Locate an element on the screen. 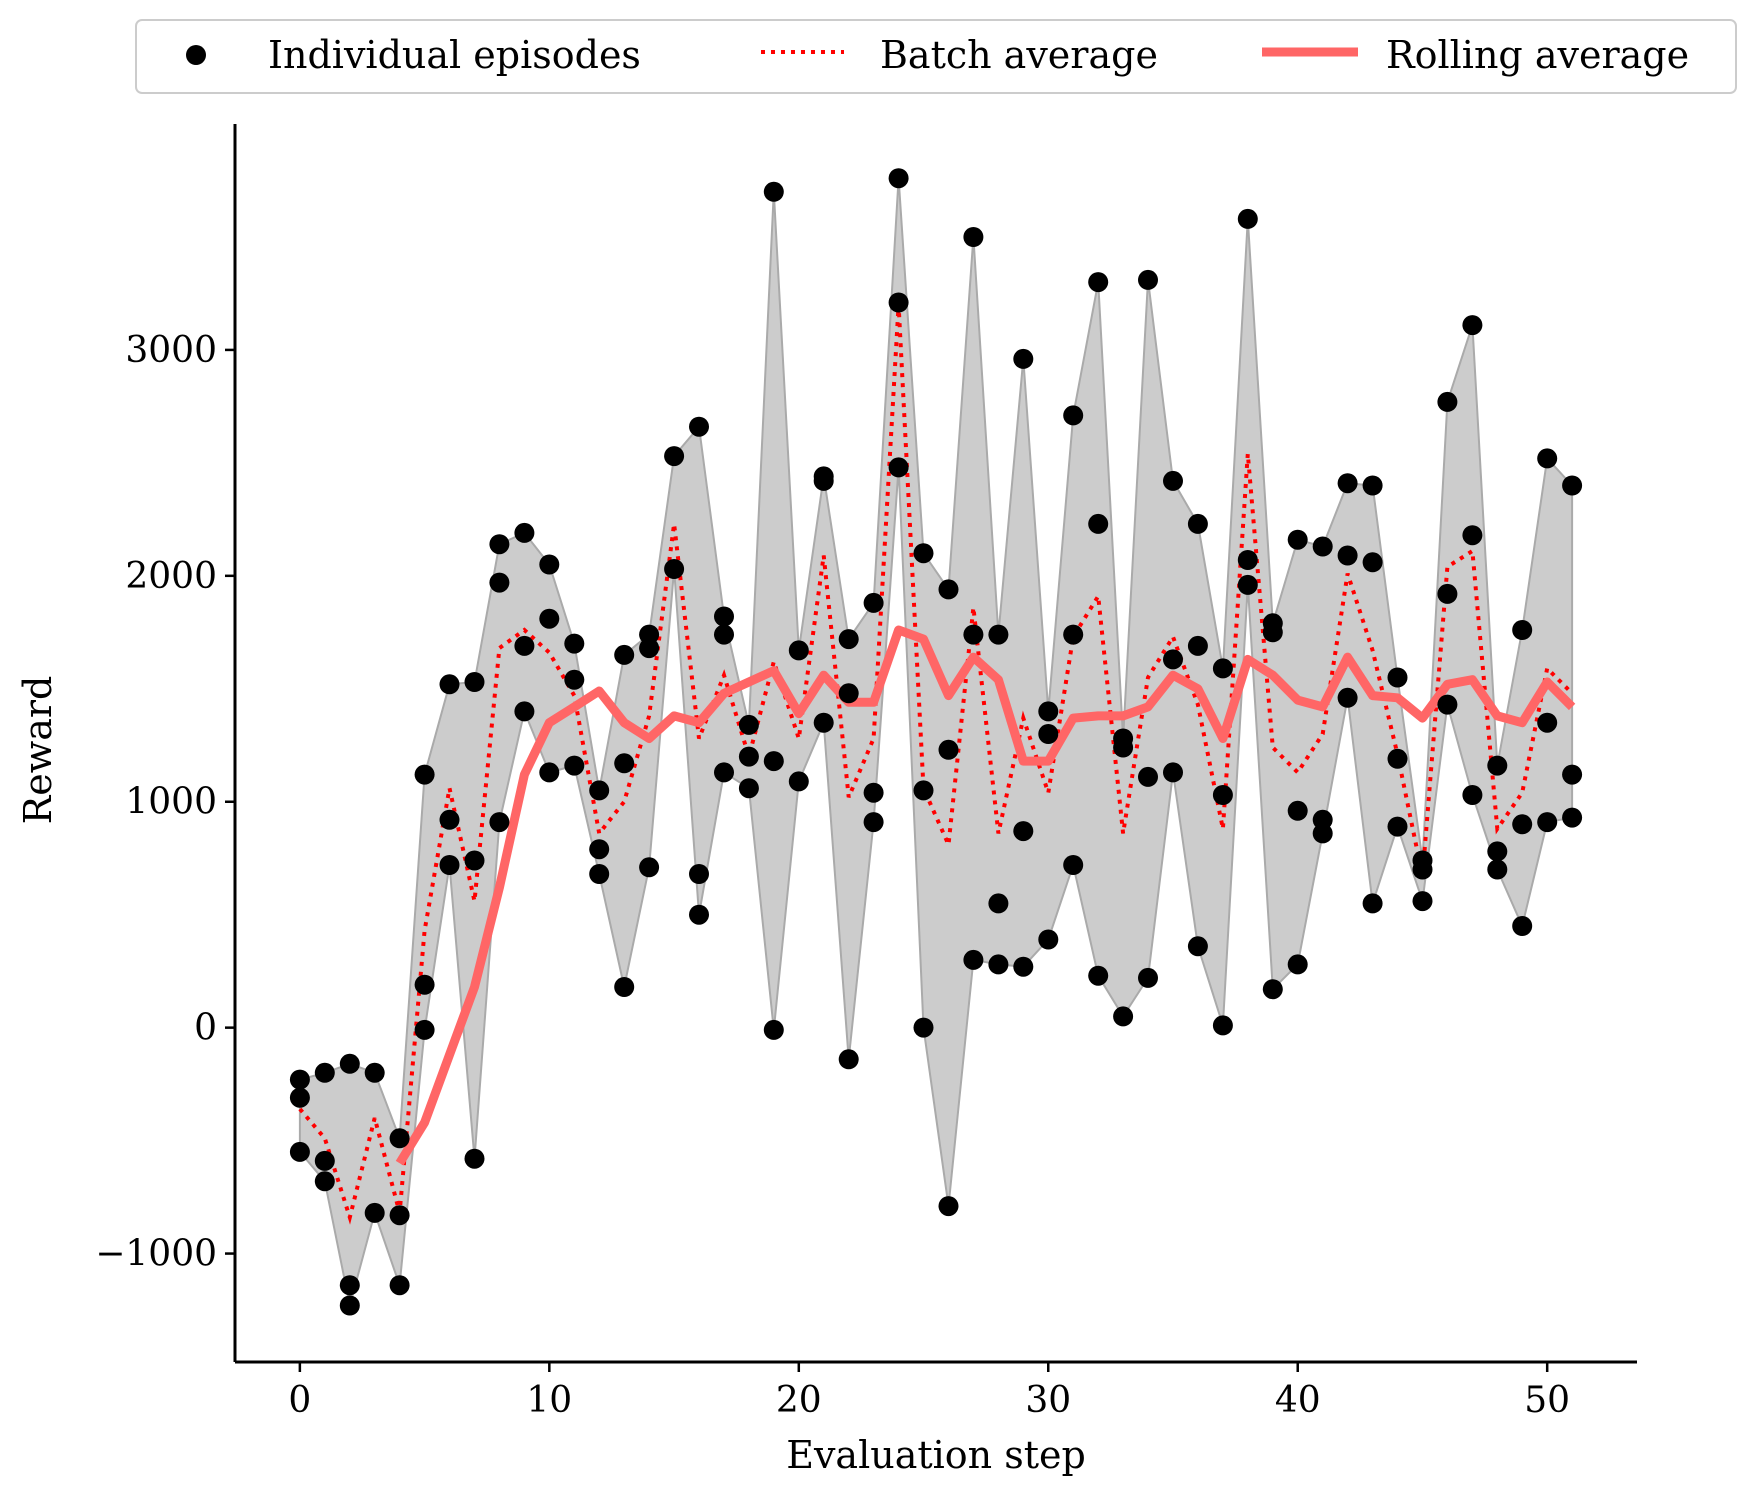 Image resolution: width=1751 pixels, height=1493 pixels. x-ticks: 0 10 20 30 40 50 is located at coordinates (929, 1391).